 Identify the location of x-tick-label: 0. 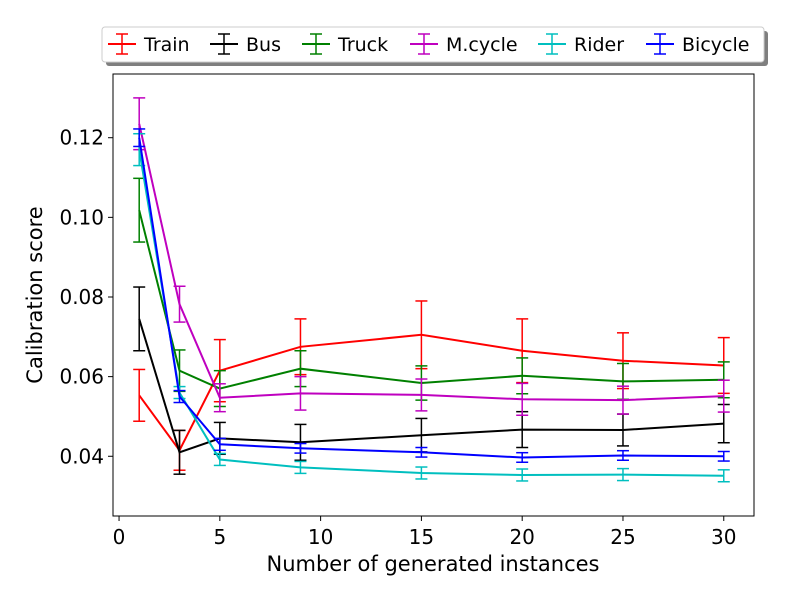
(119, 537).